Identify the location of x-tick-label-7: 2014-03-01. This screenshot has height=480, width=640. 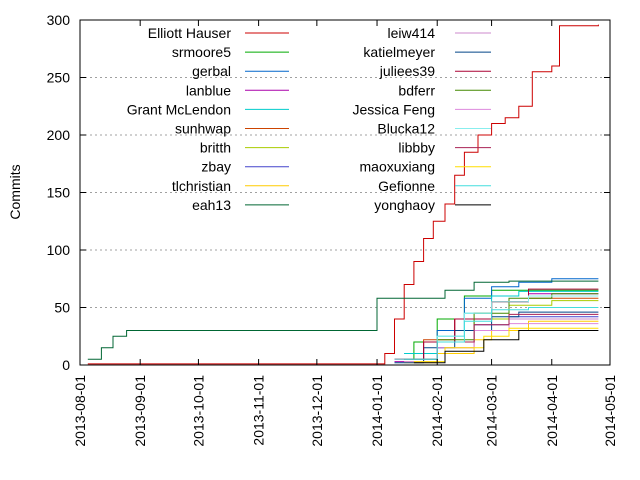
(492, 411).